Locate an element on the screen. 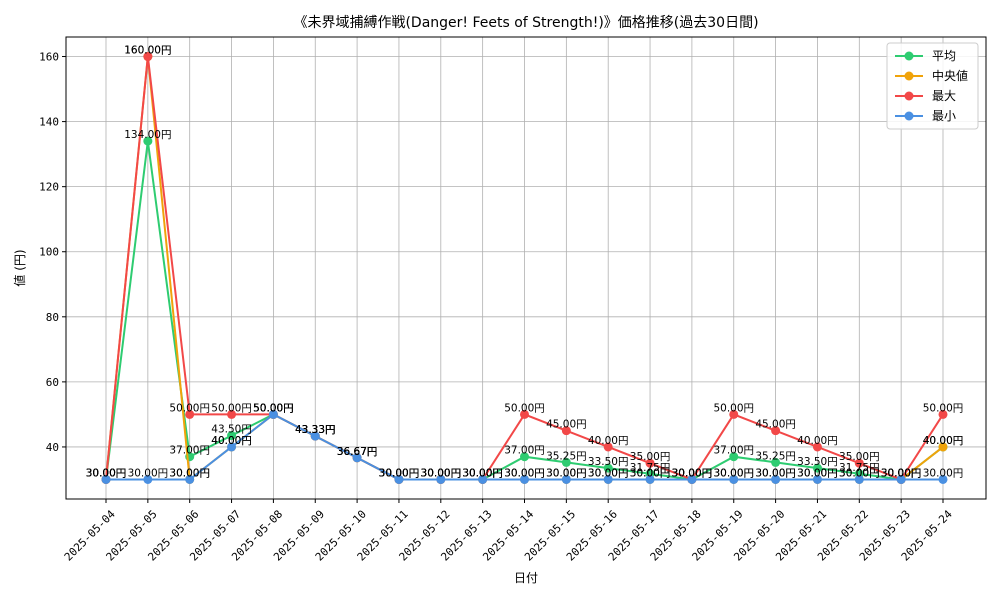  x-axis-title: 日付 is located at coordinates (526, 578).